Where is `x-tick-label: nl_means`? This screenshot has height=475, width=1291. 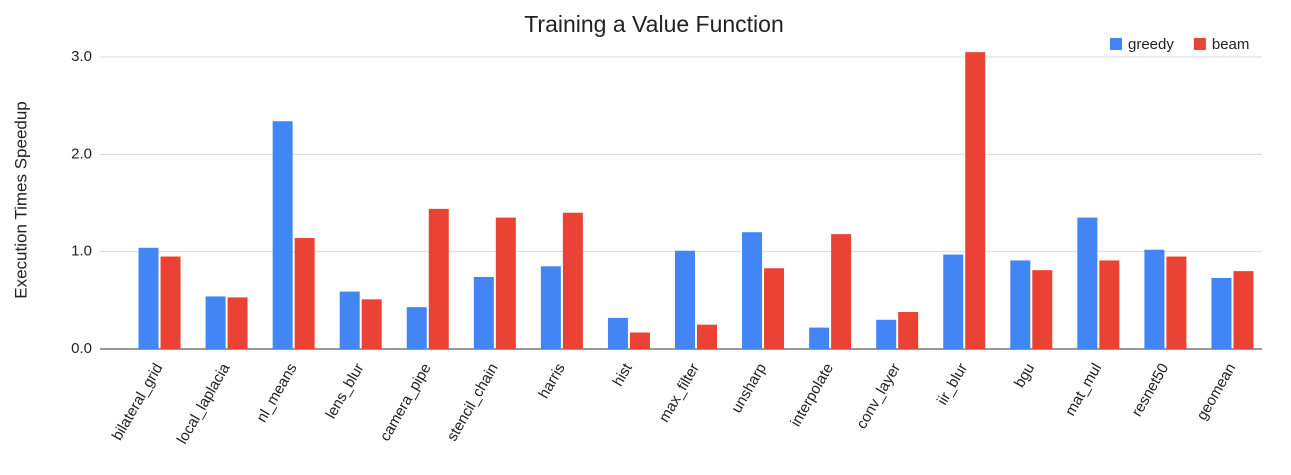 x-tick-label: nl_means is located at coordinates (276, 392).